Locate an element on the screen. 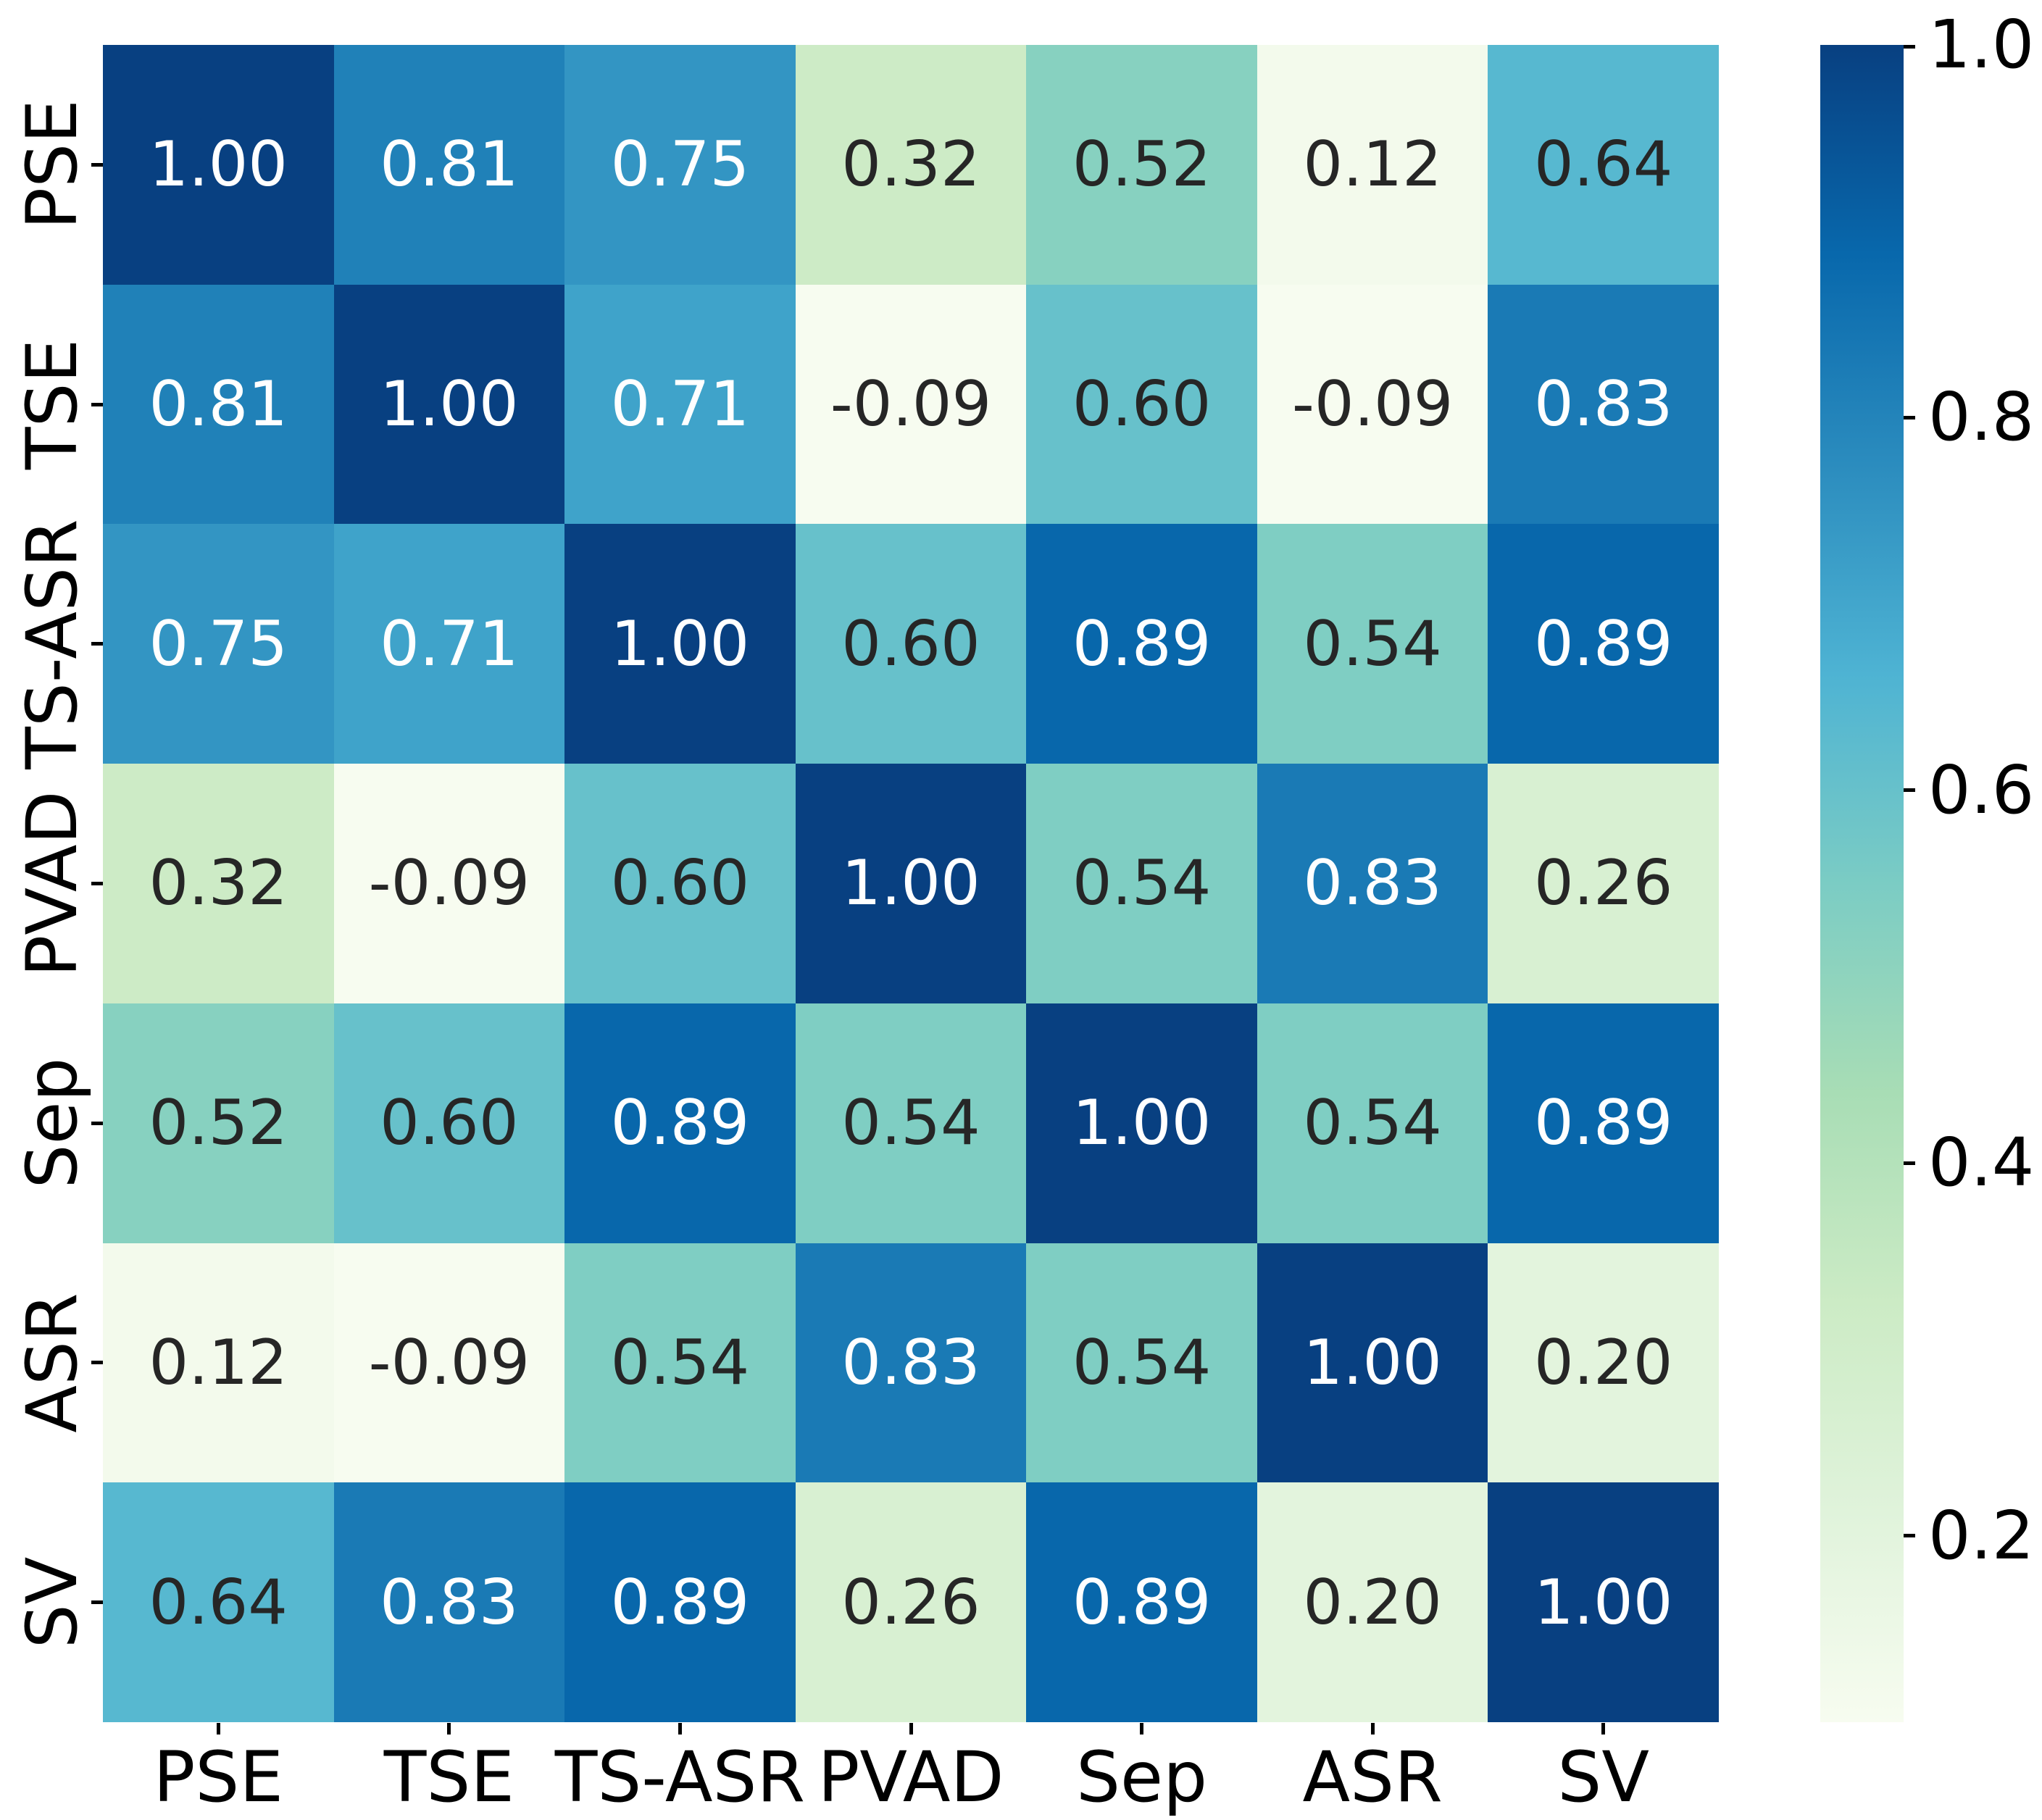 This screenshot has height=1820, width=2042. colorbar is located at coordinates (1862, 883).